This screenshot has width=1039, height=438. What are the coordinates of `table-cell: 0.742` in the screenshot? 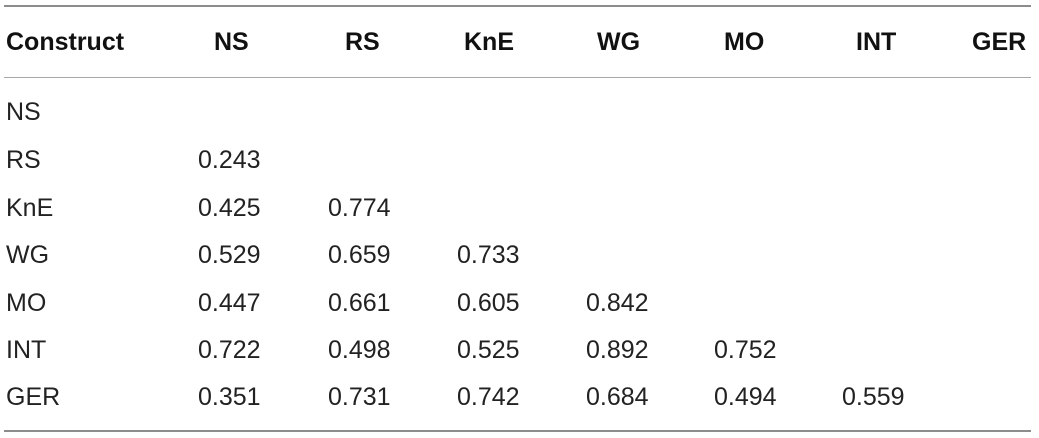 It's located at (488, 397).